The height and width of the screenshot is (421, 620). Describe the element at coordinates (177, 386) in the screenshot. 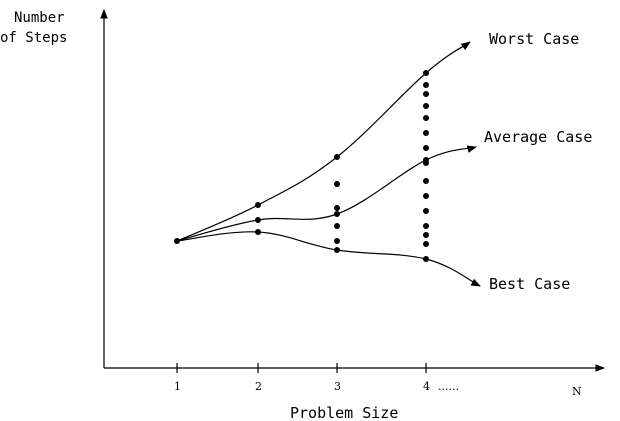

I see `x-tick-label: 1` at that location.